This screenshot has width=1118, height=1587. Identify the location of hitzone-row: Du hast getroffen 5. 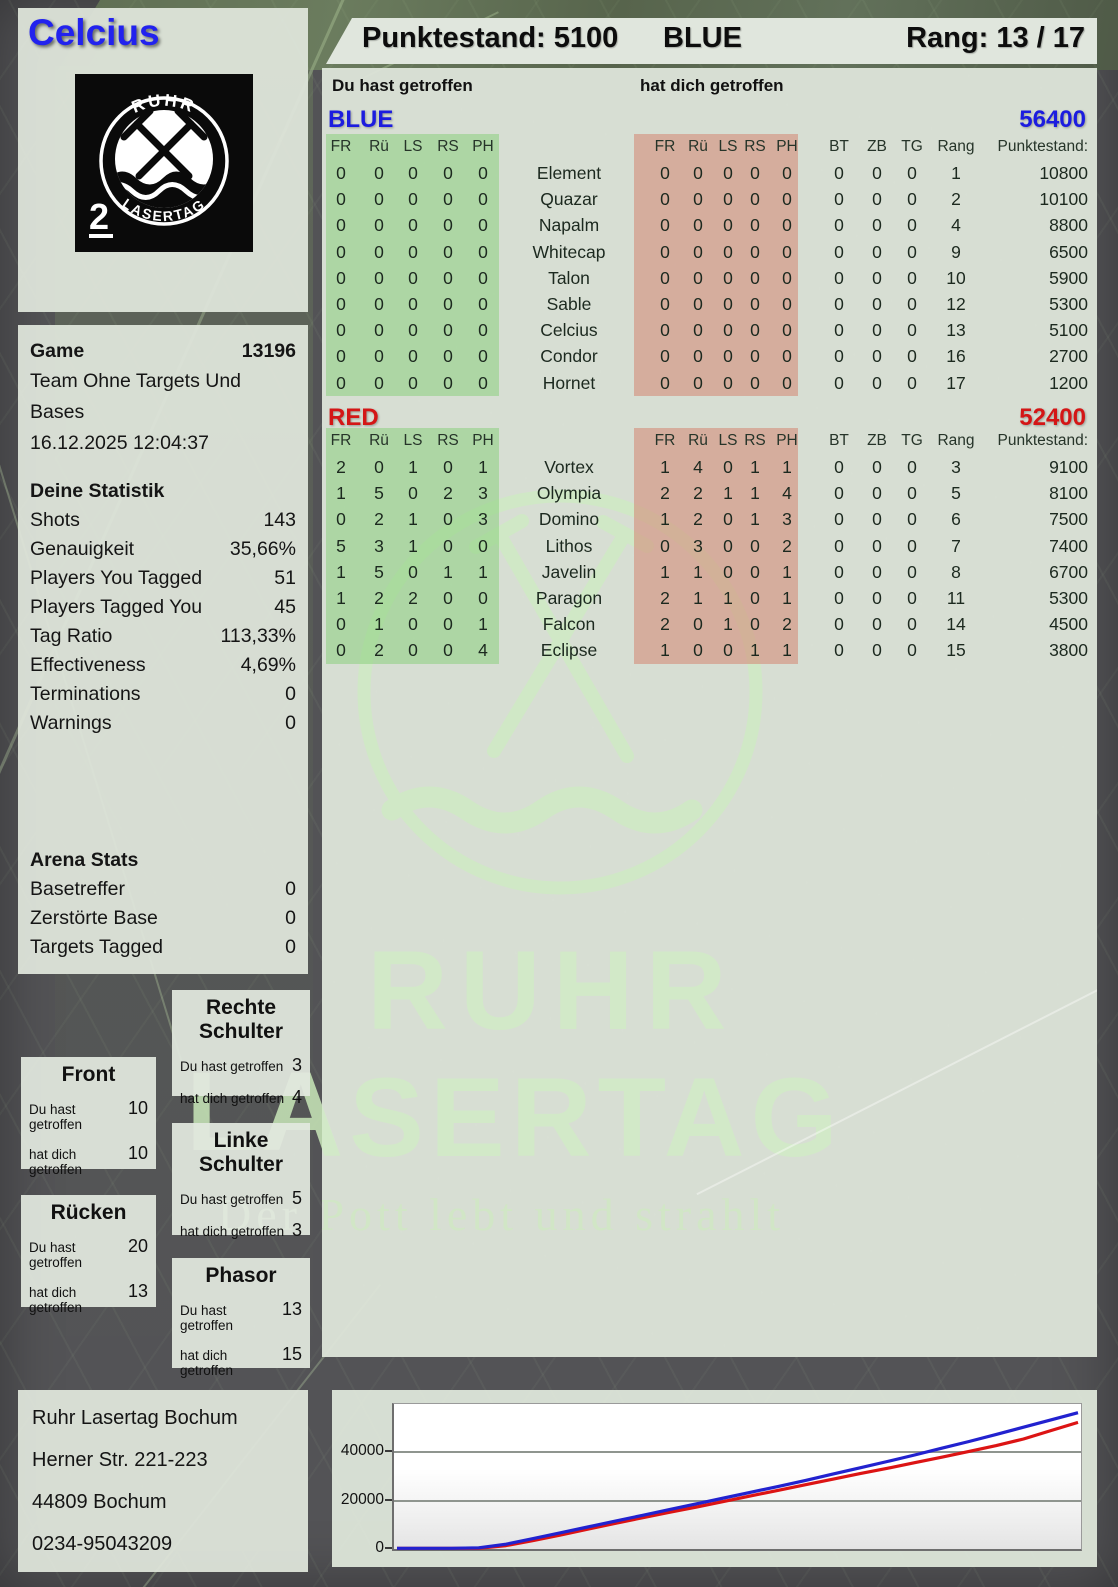
(241, 1198).